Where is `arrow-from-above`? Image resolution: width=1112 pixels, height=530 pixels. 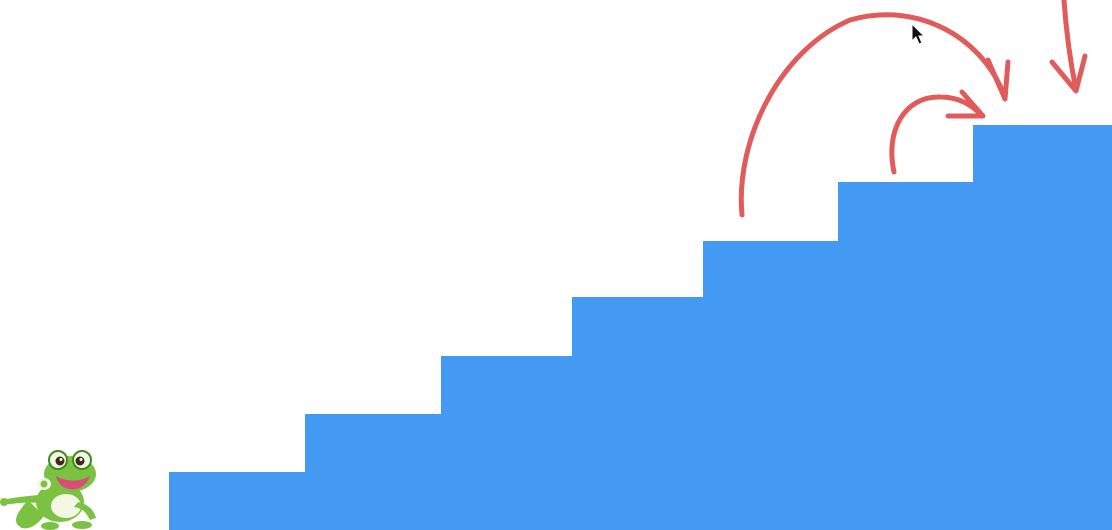
arrow-from-above is located at coordinates (1068, 47).